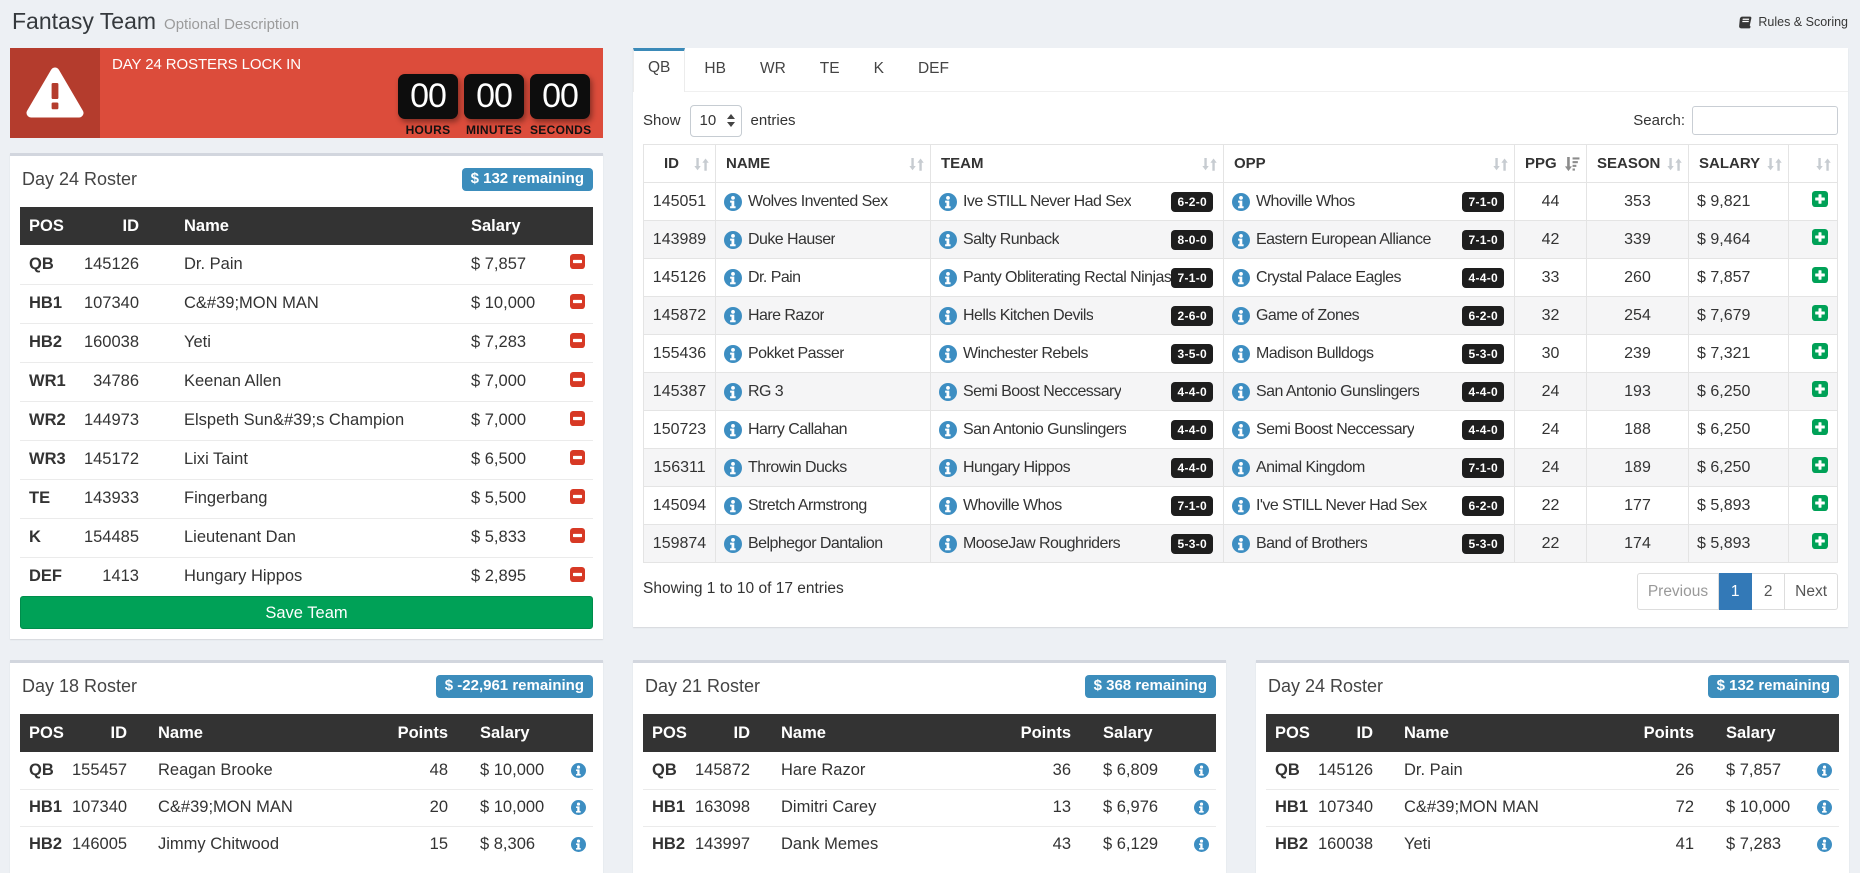  I want to click on history-card-header: Day 21 Roster $ 368 remaining, so click(929, 683).